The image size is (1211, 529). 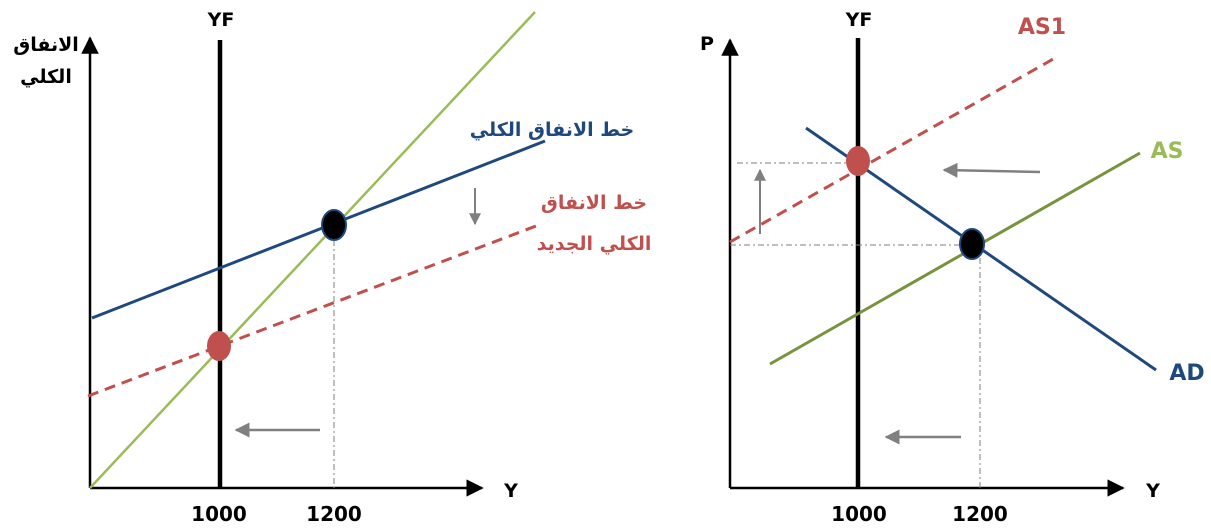 What do you see at coordinates (221, 20) in the screenshot?
I see `left-yf-label: YF` at bounding box center [221, 20].